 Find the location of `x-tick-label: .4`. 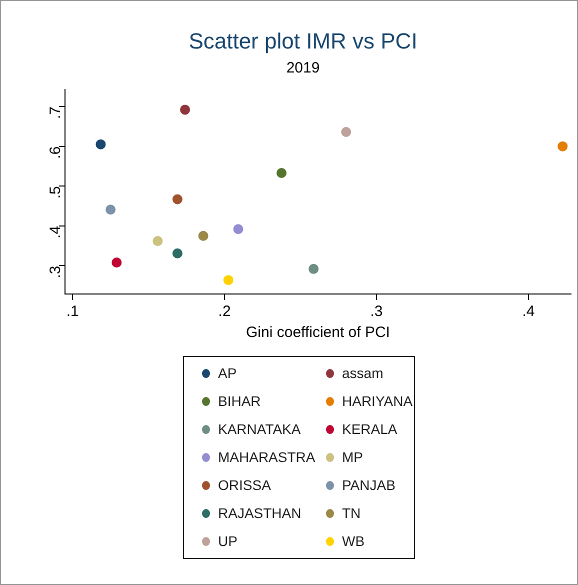

x-tick-label: .4 is located at coordinates (528, 311).